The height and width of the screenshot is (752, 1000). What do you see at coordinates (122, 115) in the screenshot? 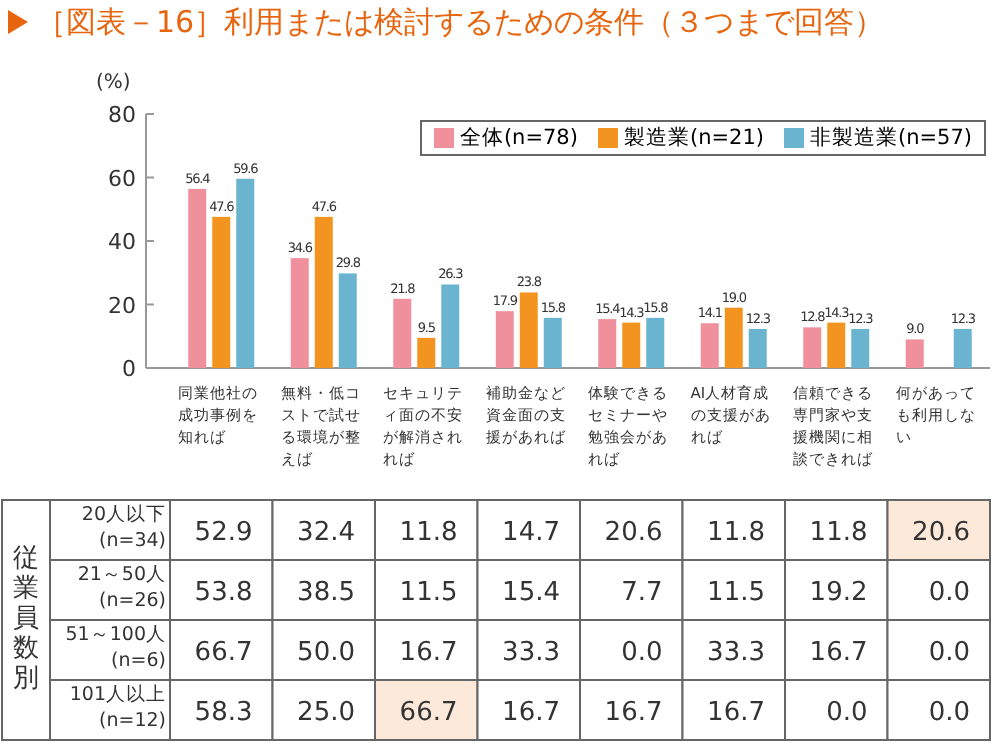
I see `y-tick-label: 80` at bounding box center [122, 115].